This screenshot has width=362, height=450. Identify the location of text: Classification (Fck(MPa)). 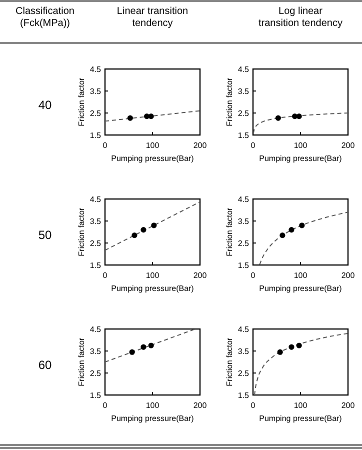
(45, 17).